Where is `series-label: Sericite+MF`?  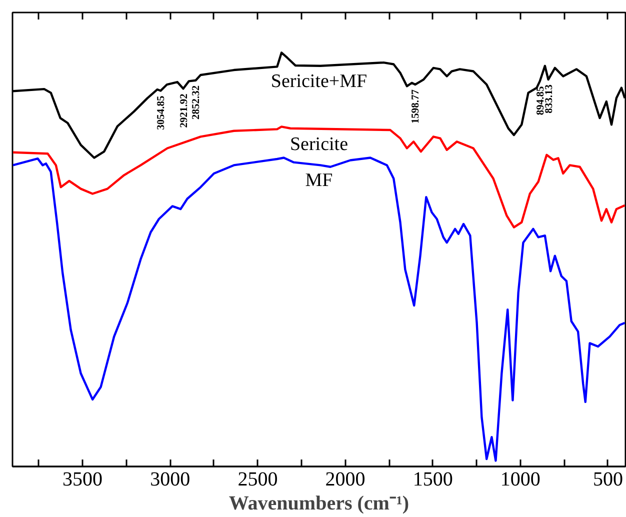
series-label: Sericite+MF is located at coordinates (319, 81).